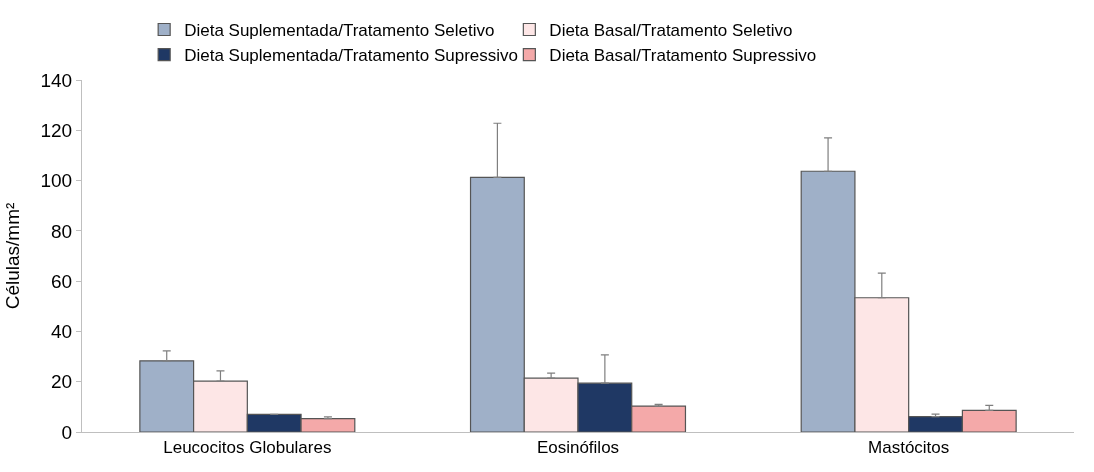 Image resolution: width=1094 pixels, height=472 pixels. What do you see at coordinates (62, 382) in the screenshot?
I see `y-tick-label: 20` at bounding box center [62, 382].